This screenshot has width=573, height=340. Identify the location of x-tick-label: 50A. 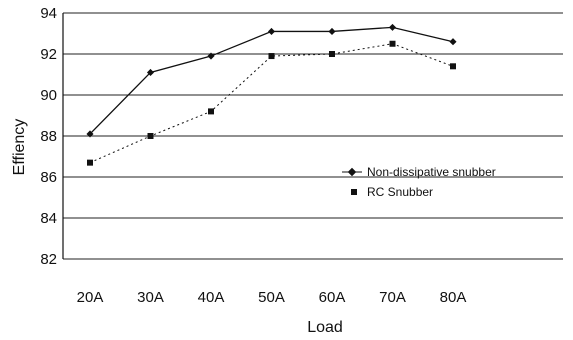
(271, 297).